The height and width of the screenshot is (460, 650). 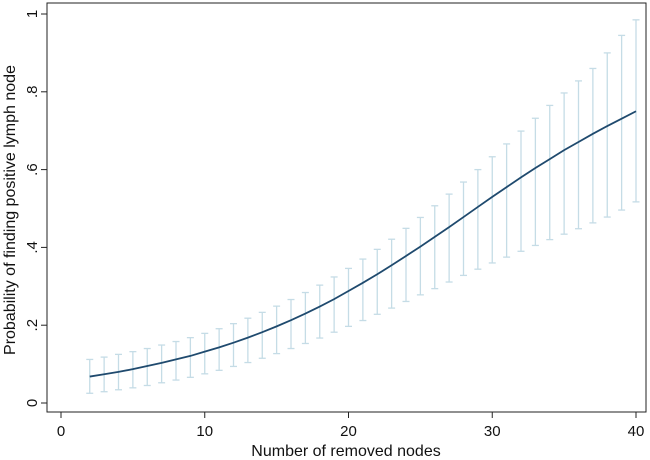 I want to click on y-tick-label: 0, so click(x=32, y=403).